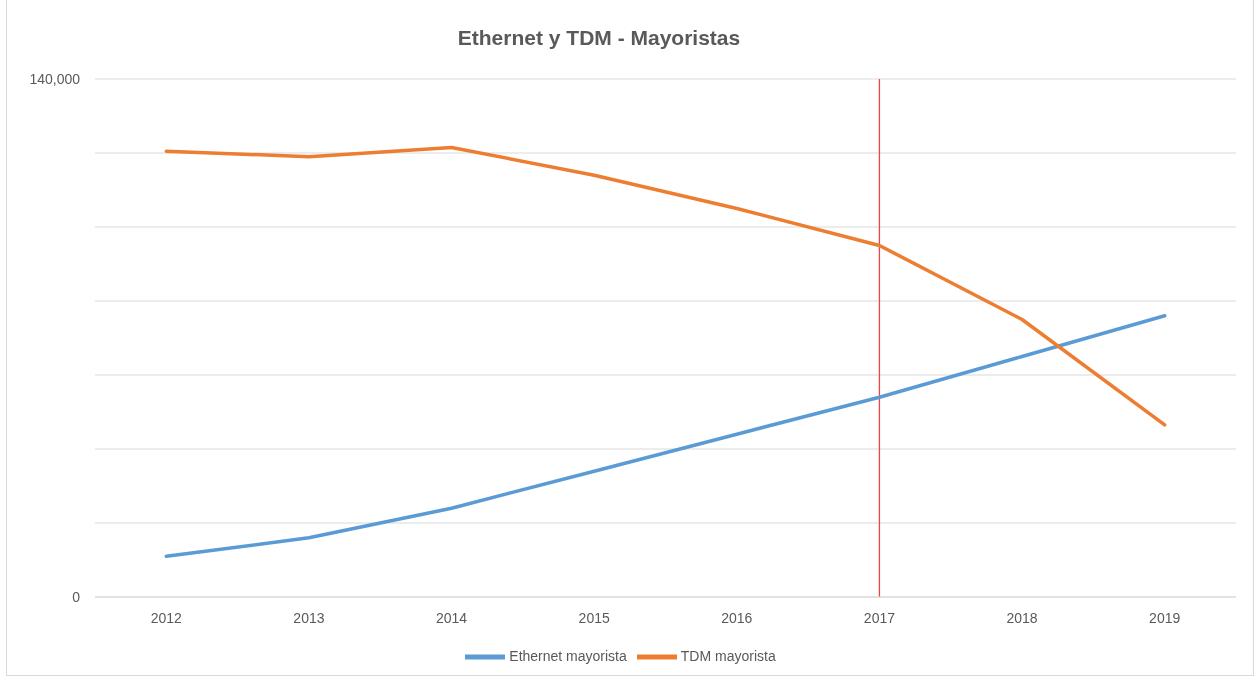 This screenshot has width=1258, height=677. I want to click on legend-label: Ethernet mayorista, so click(568, 656).